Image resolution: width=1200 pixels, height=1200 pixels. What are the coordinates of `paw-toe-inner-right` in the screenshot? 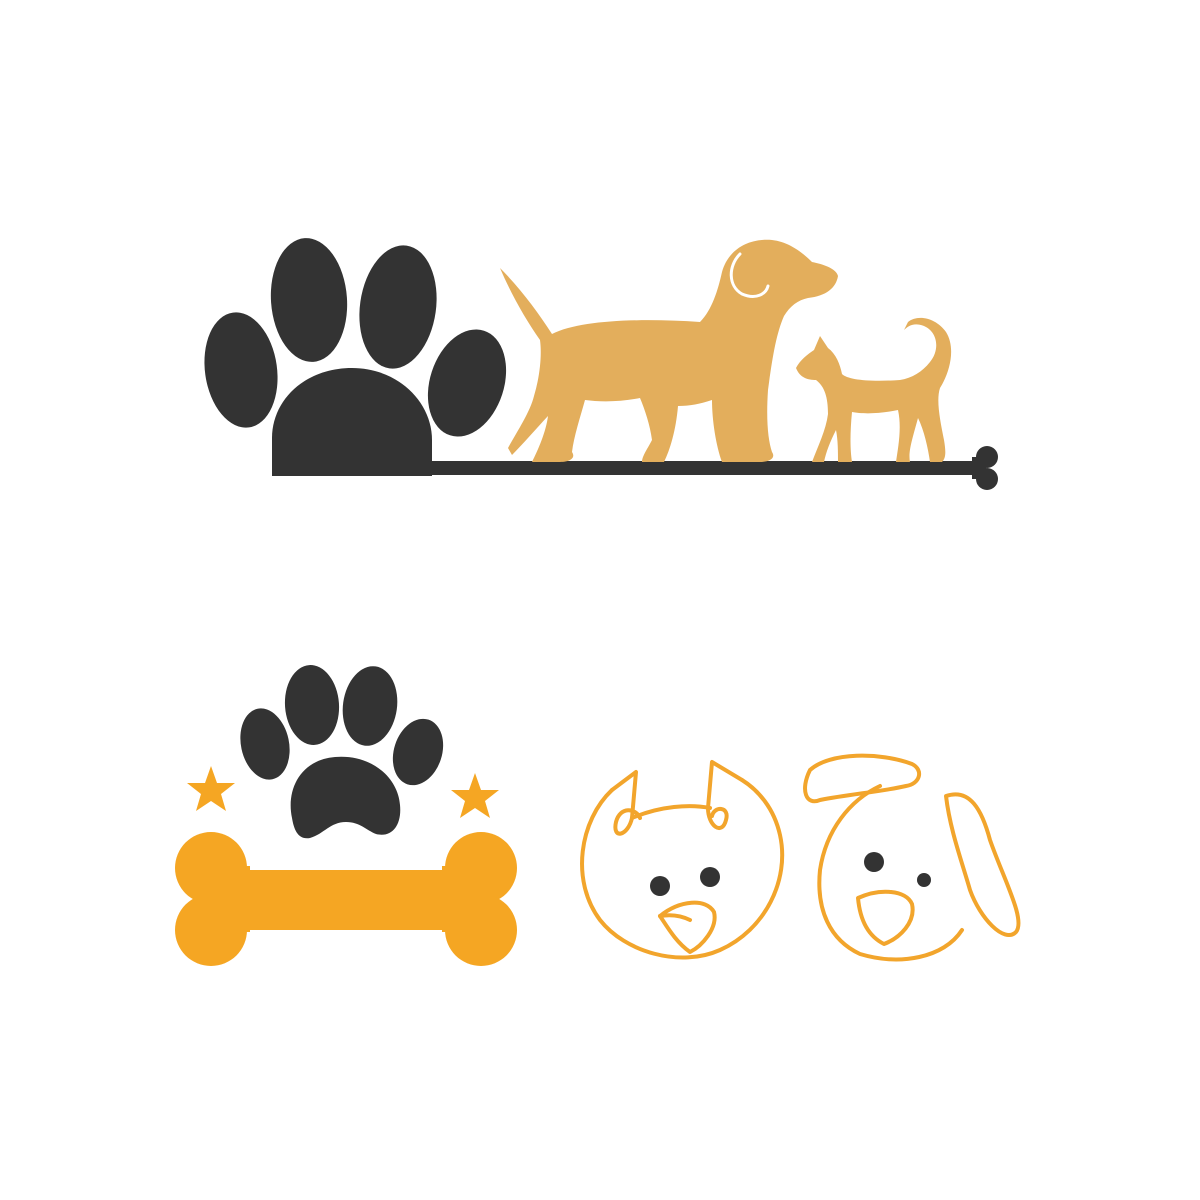 It's located at (398, 307).